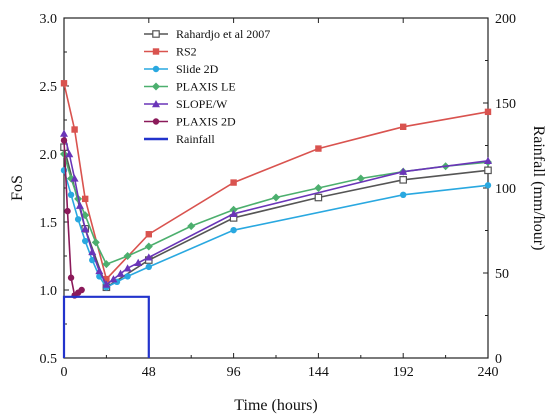  What do you see at coordinates (505, 104) in the screenshot?
I see `y2-tick-label: 150` at bounding box center [505, 104].